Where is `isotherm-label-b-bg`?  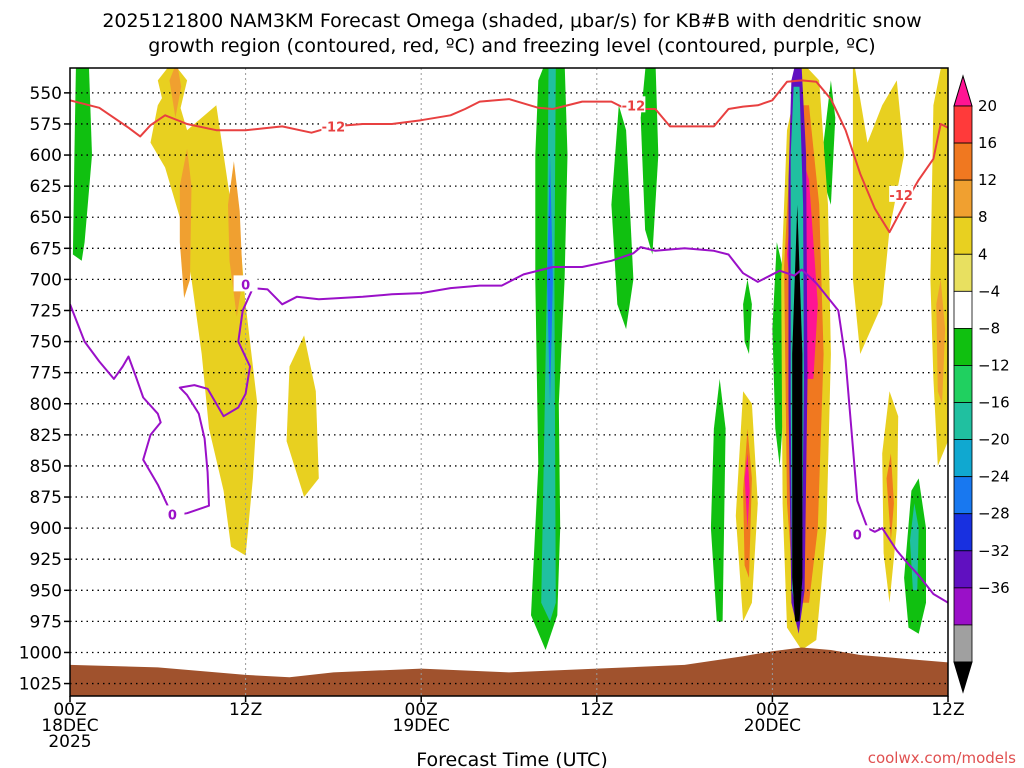 isotherm-label-b-bg is located at coordinates (633, 104).